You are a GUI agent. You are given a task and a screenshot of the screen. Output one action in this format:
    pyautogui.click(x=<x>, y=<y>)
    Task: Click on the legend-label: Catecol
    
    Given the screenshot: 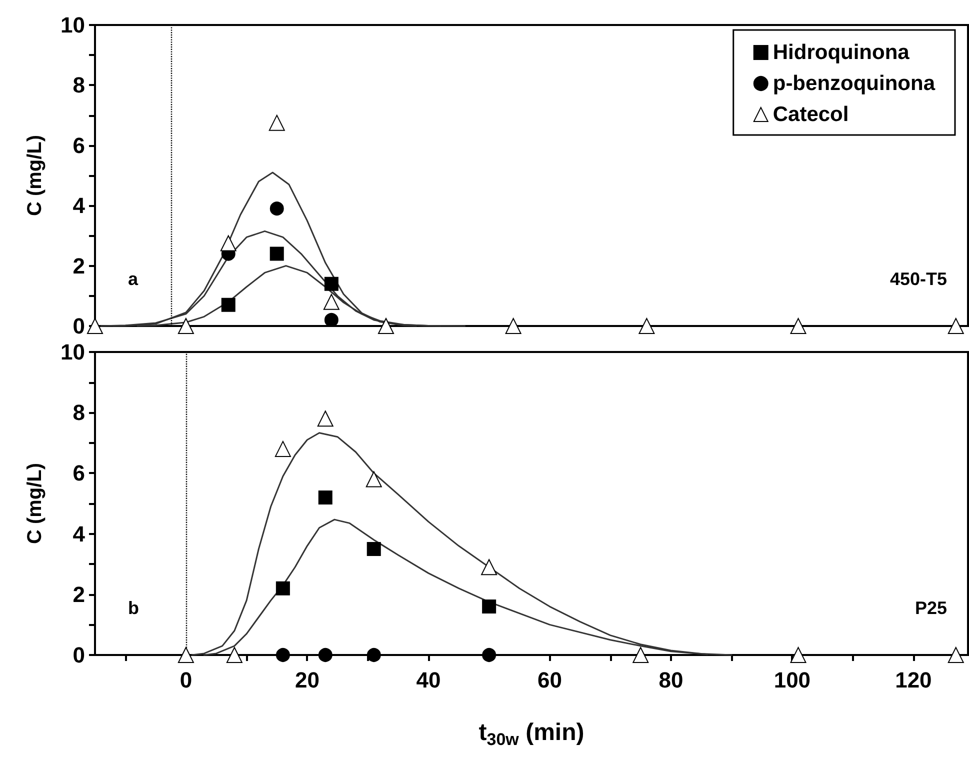 What is the action you would take?
    pyautogui.click(x=810, y=114)
    